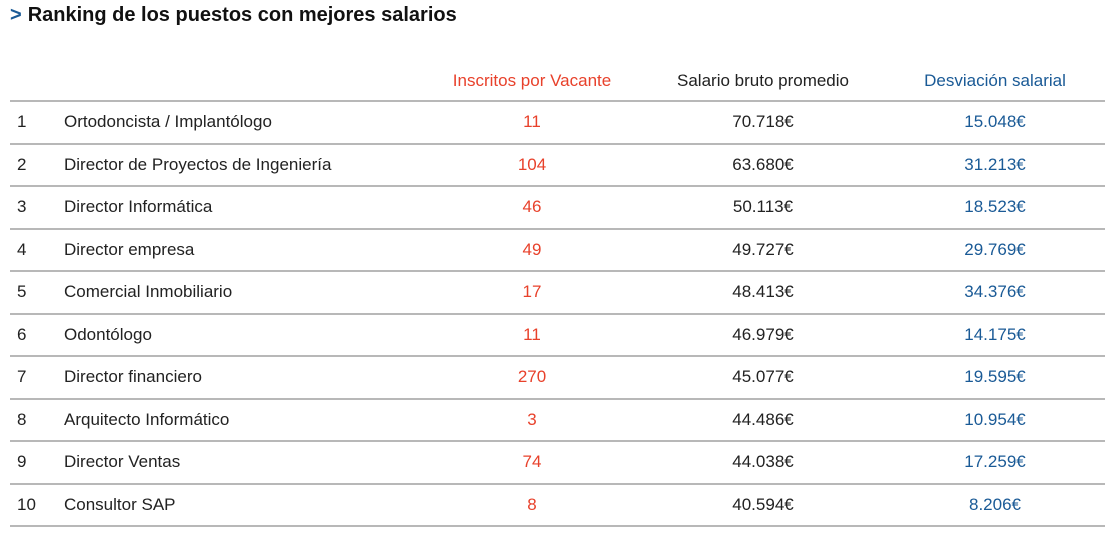  What do you see at coordinates (995, 462) in the screenshot?
I see `desviacion-cell: 17.259€` at bounding box center [995, 462].